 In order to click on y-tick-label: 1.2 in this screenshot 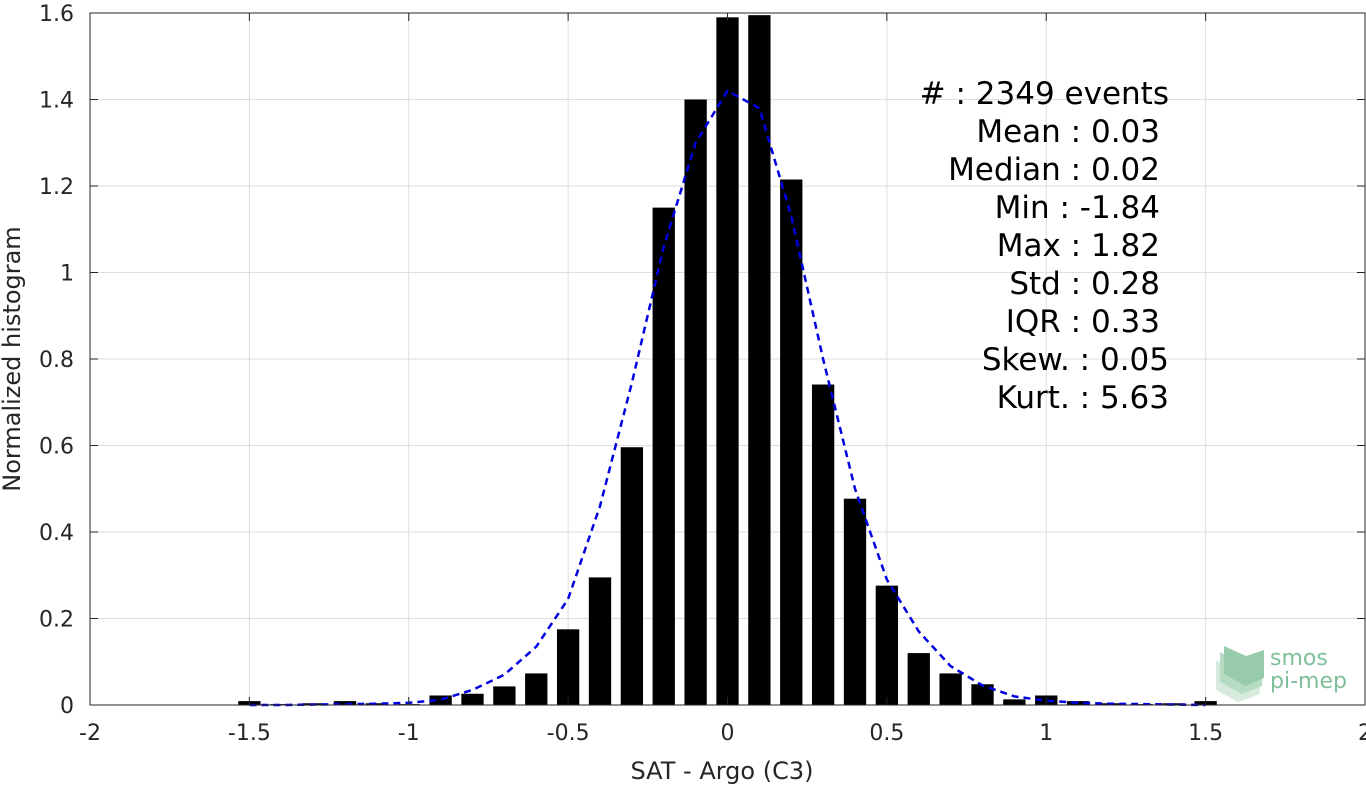, I will do `click(56, 187)`.